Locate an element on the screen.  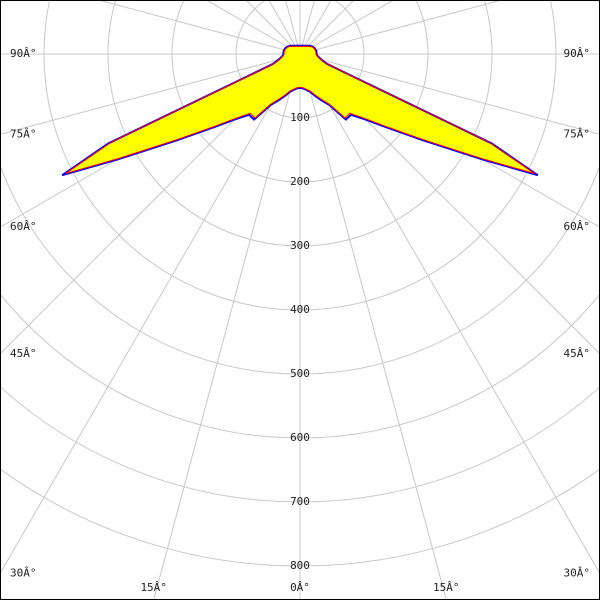
r-tick-label: 100 is located at coordinates (300, 117).